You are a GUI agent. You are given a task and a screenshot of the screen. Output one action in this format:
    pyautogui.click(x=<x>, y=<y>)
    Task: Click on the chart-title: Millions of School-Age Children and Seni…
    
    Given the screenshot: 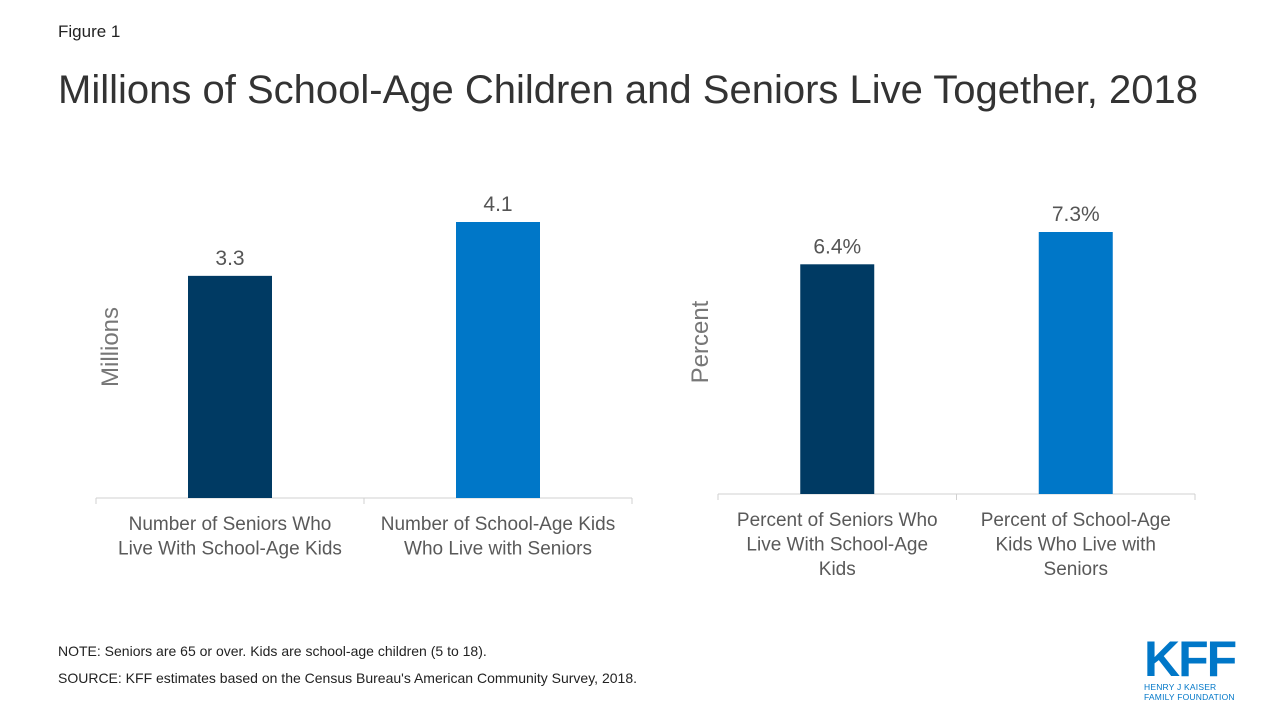 What is the action you would take?
    pyautogui.click(x=628, y=90)
    